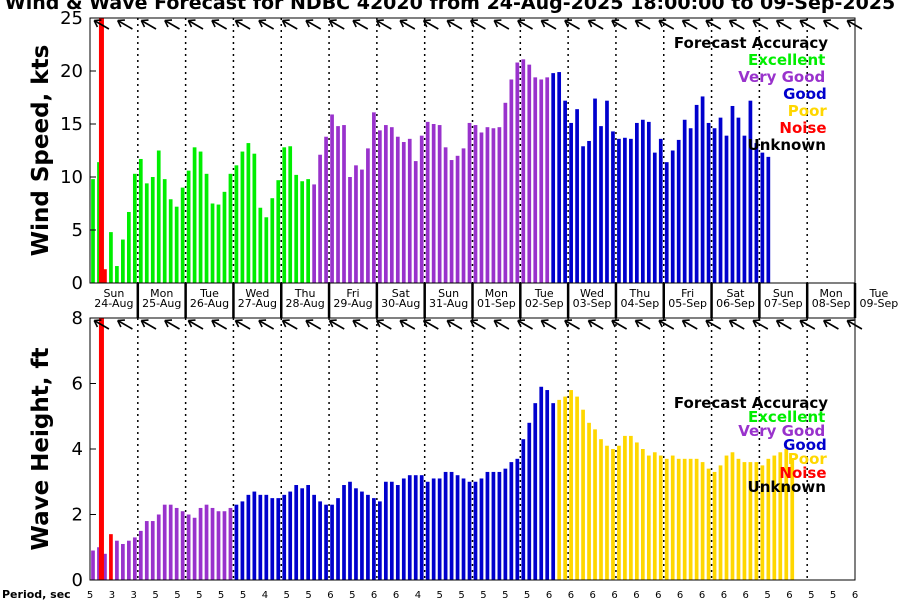 The width and height of the screenshot is (900, 600). What do you see at coordinates (783, 303) in the screenshot?
I see `day-date-label: 07-Sep` at bounding box center [783, 303].